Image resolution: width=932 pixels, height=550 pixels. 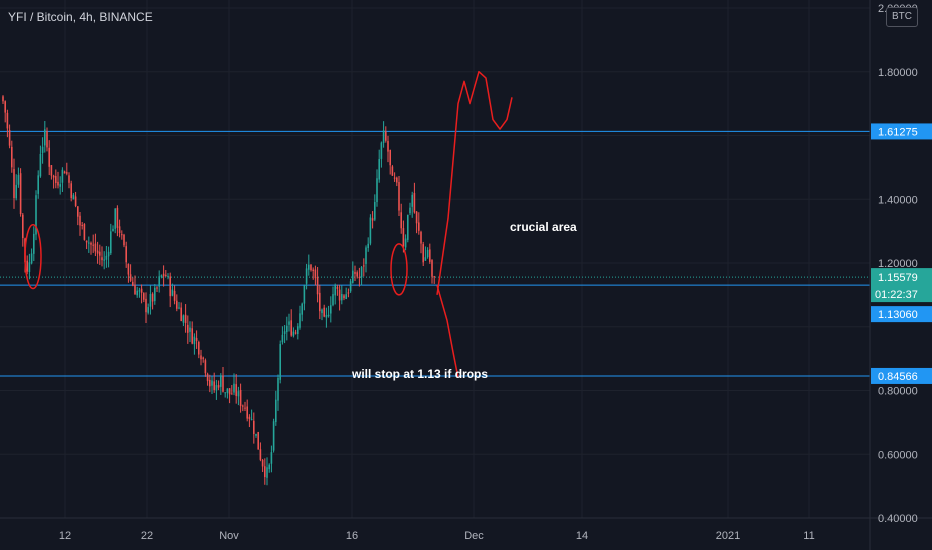 I want to click on price-label-middle: 1.13060, so click(x=898, y=315).